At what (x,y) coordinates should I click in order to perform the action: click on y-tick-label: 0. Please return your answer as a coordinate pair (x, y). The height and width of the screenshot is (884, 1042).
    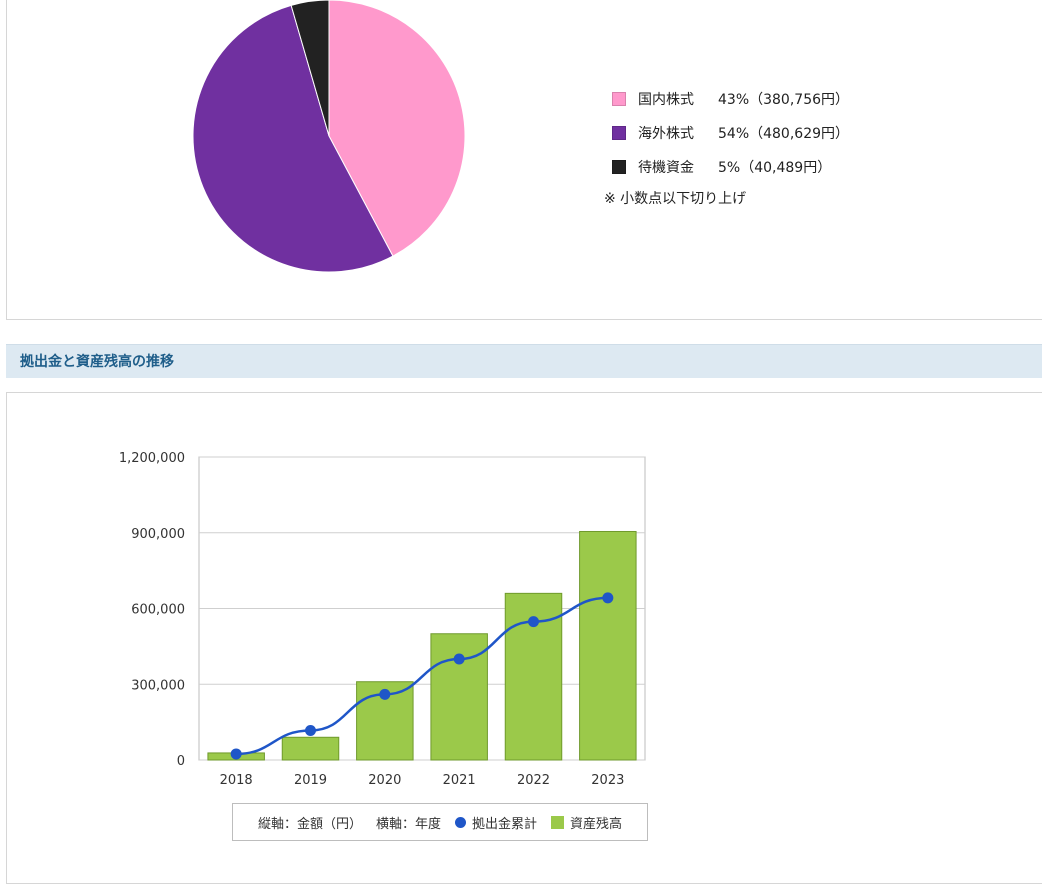
    Looking at the image, I should click on (181, 761).